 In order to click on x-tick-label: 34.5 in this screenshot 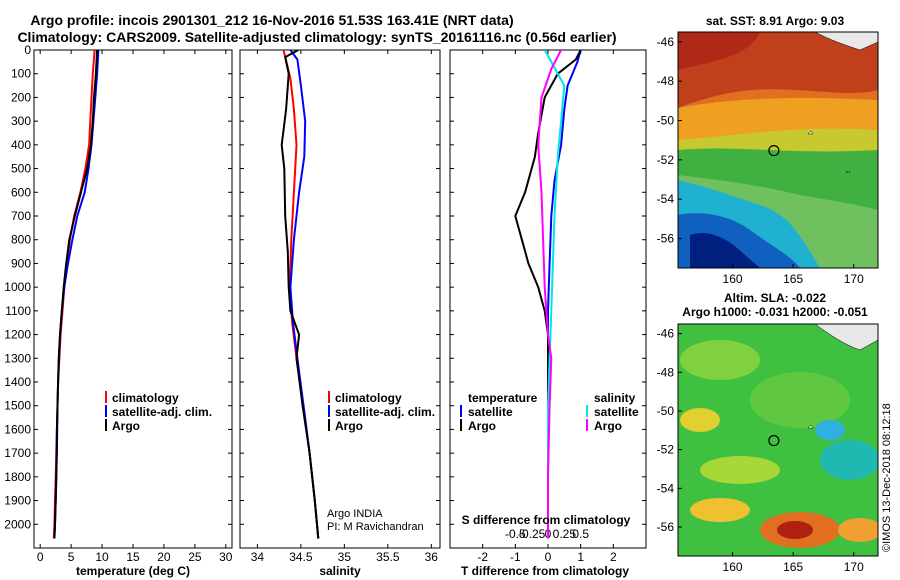, I will do `click(301, 557)`.